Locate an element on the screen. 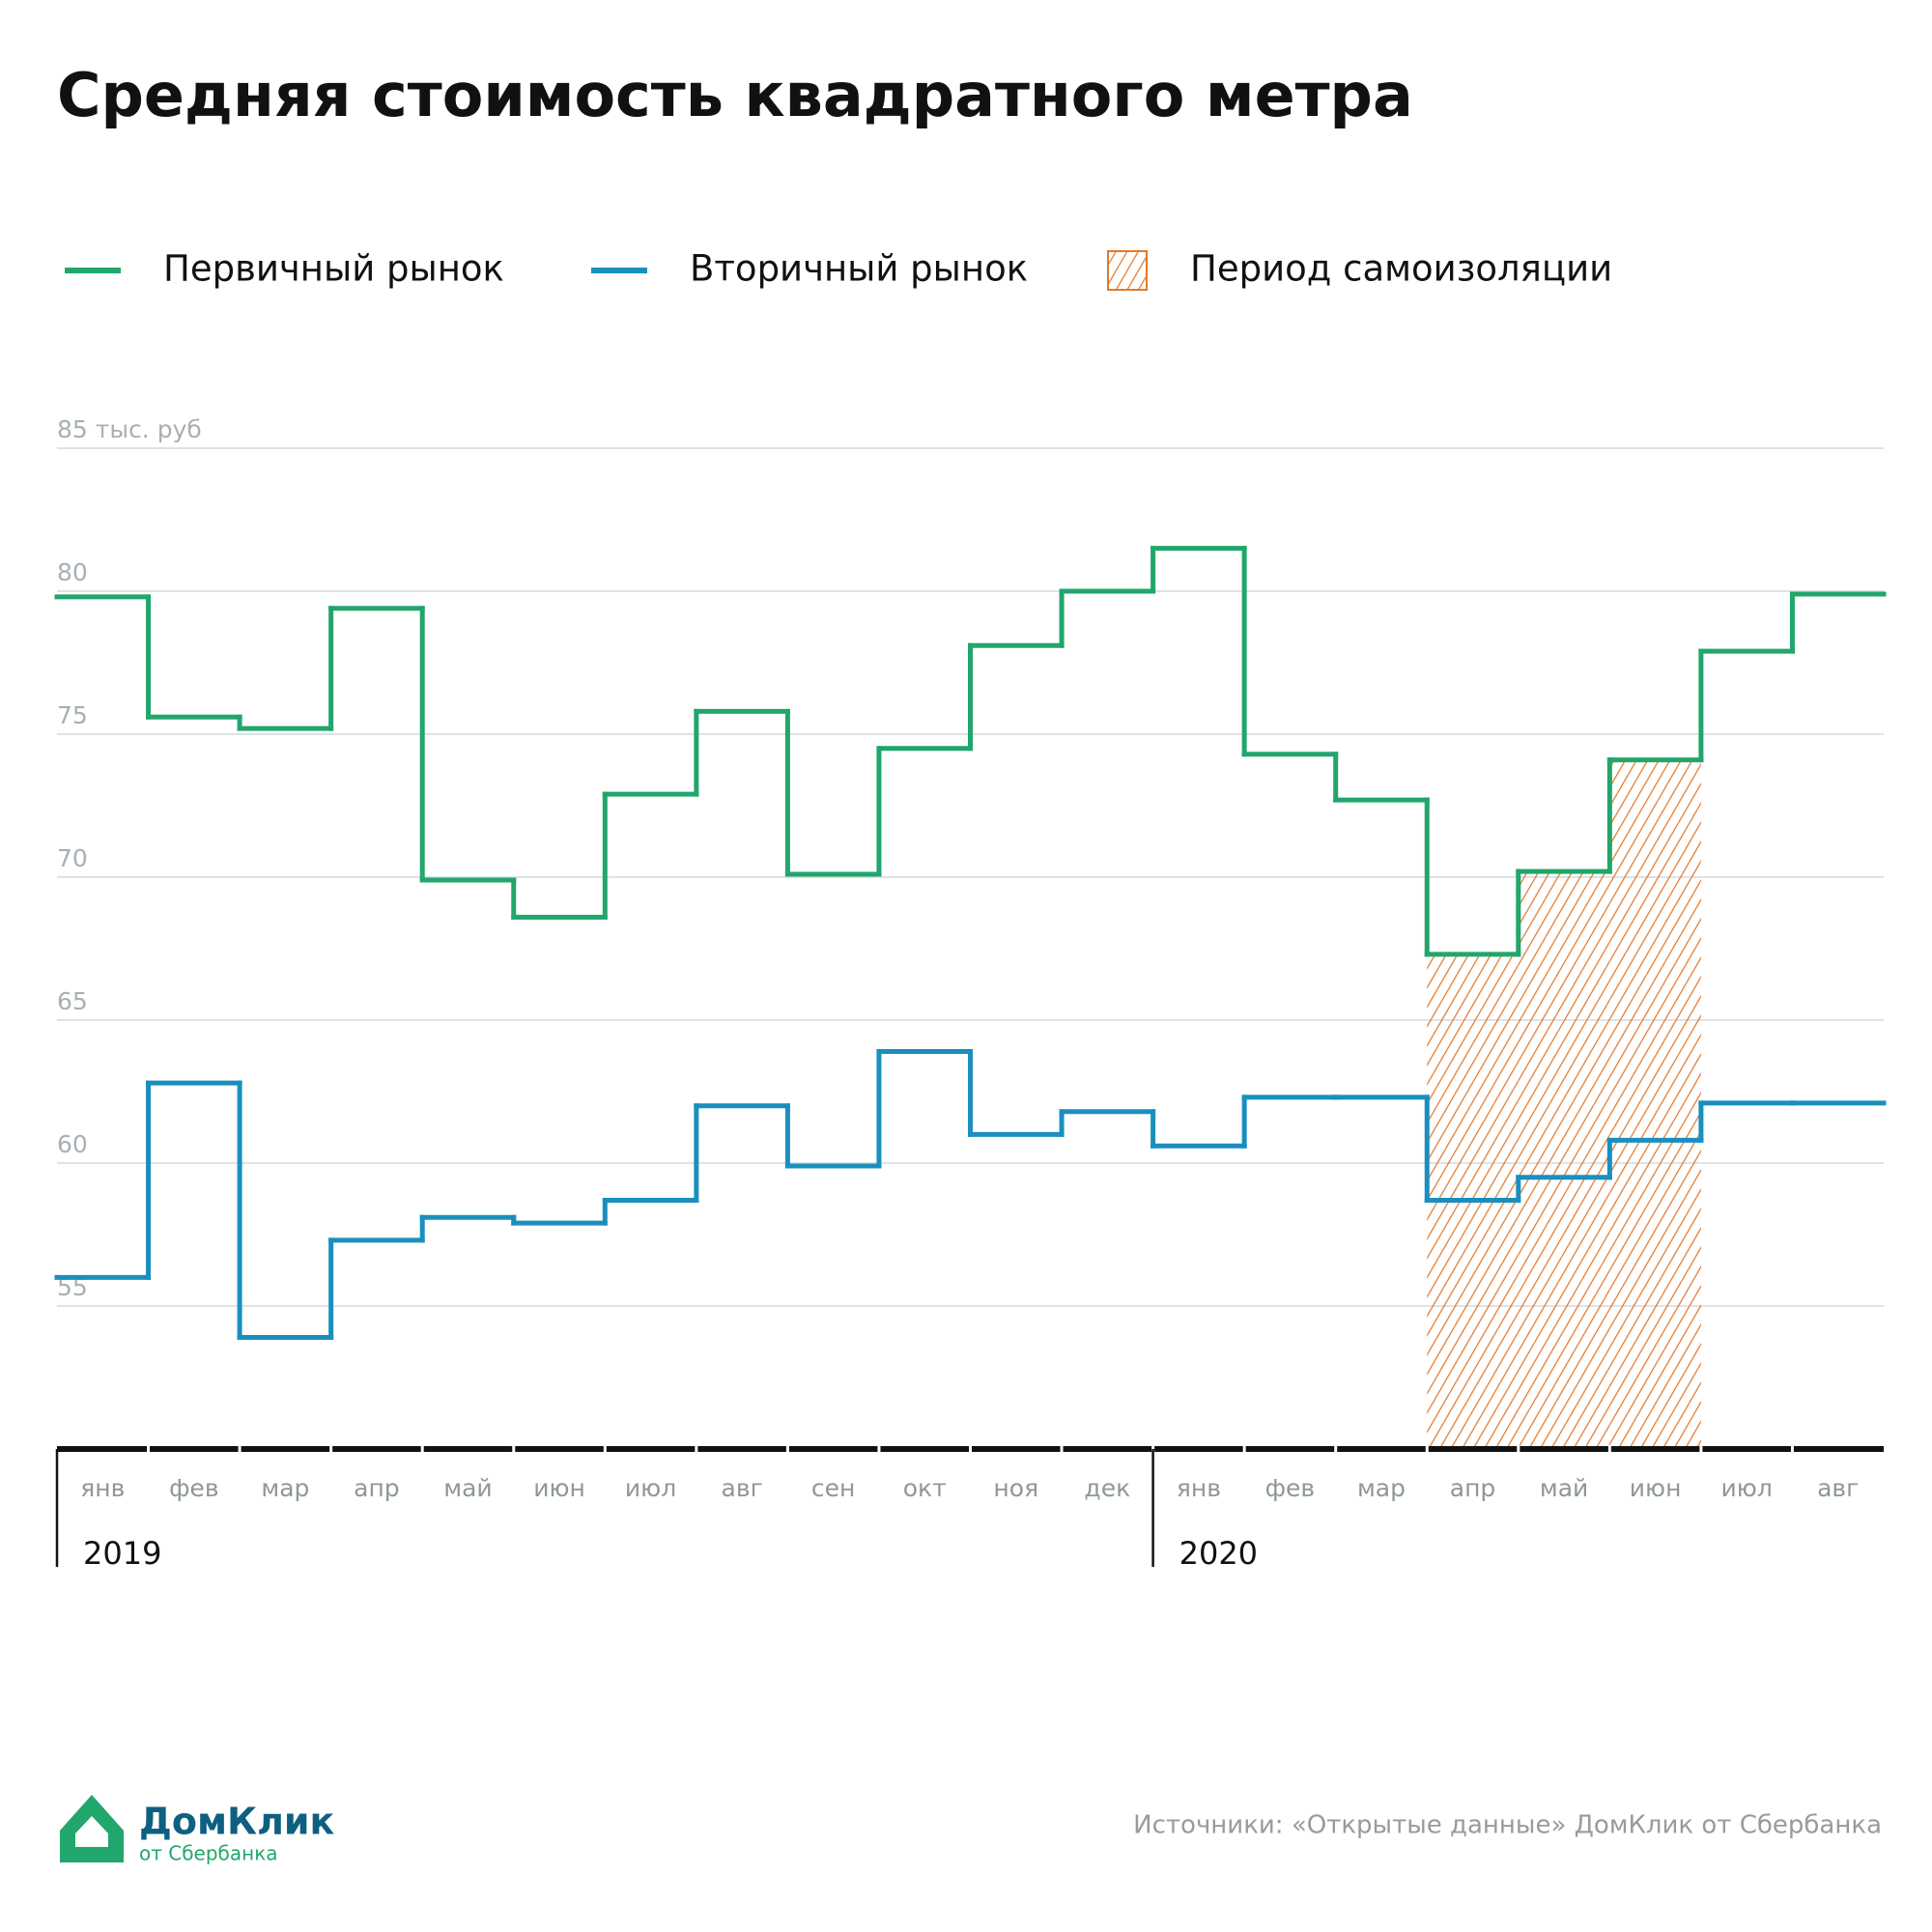  y-tick-label: 75 is located at coordinates (72, 715).